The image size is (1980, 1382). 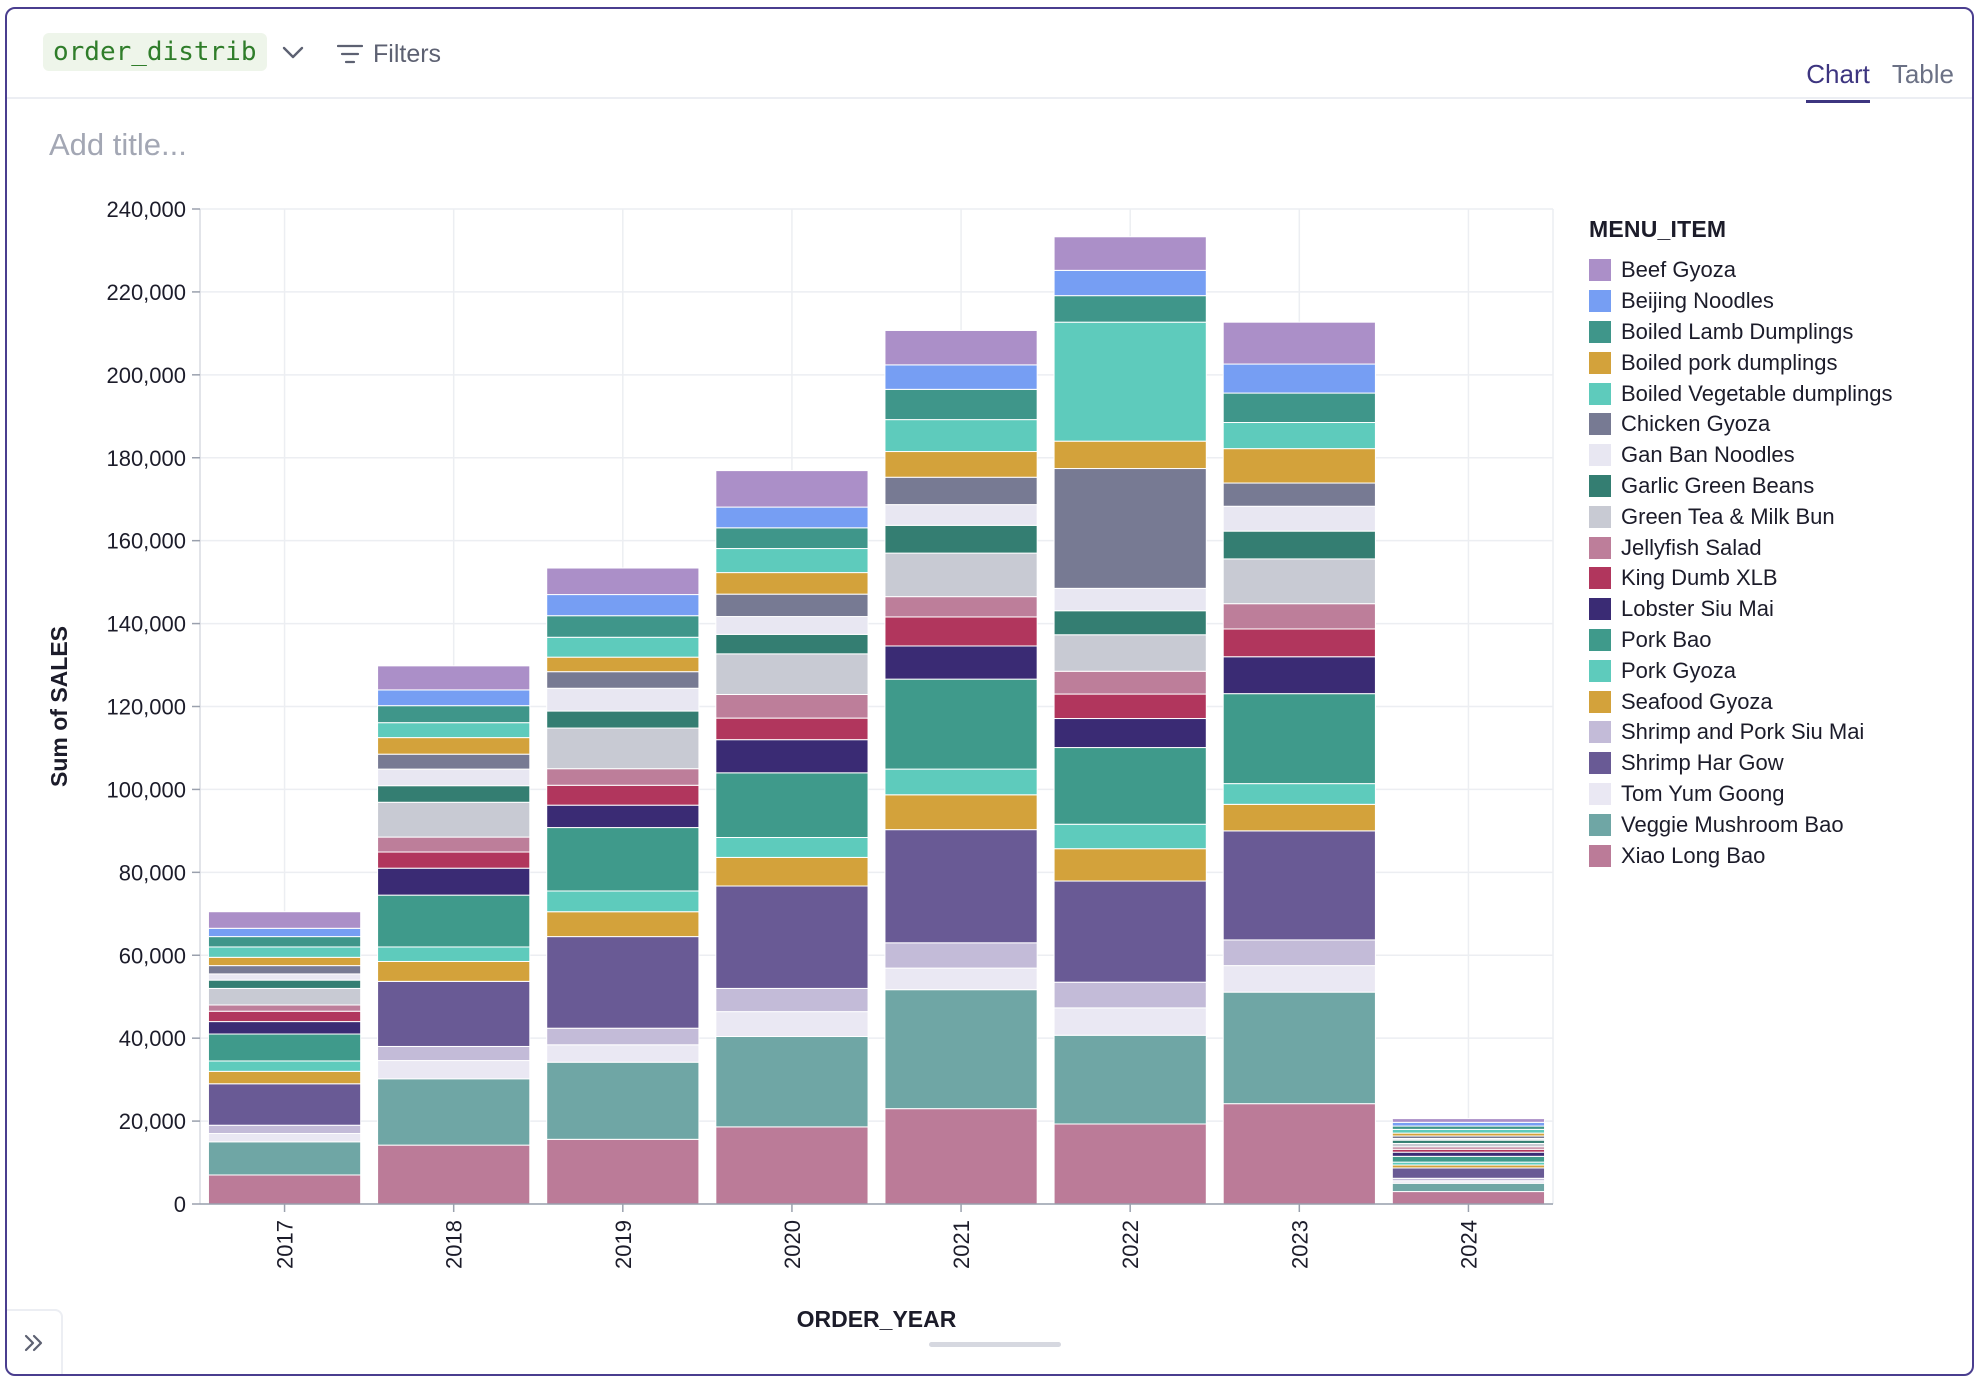 I want to click on dataframe-selector: order_distrib, so click(x=155, y=52).